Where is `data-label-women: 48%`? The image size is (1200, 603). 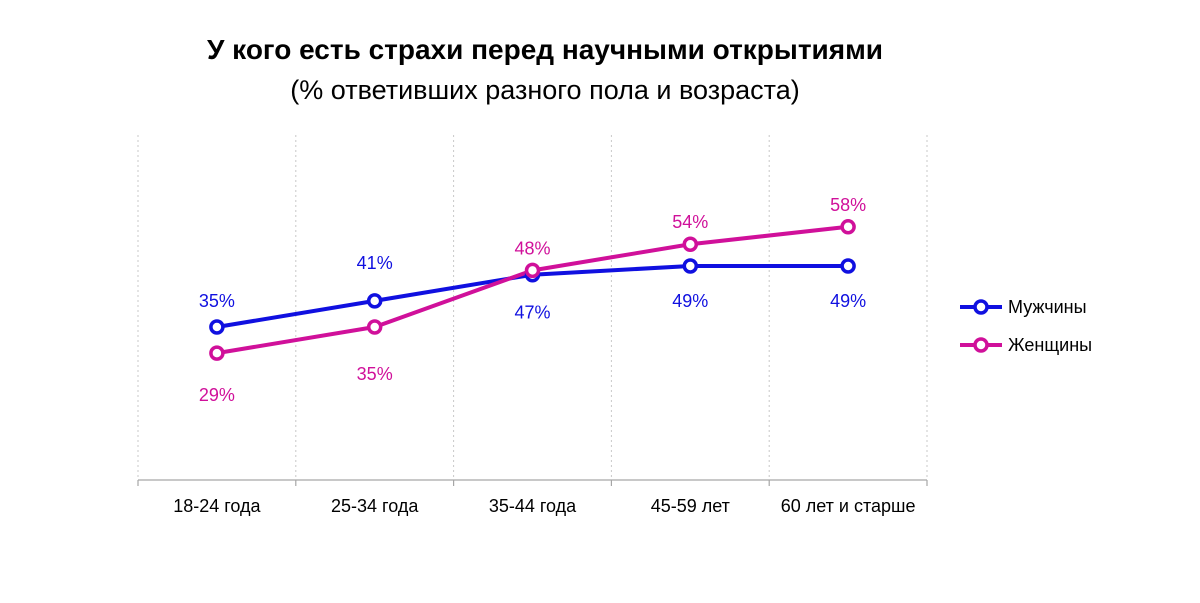
data-label-women: 48% is located at coordinates (532, 248).